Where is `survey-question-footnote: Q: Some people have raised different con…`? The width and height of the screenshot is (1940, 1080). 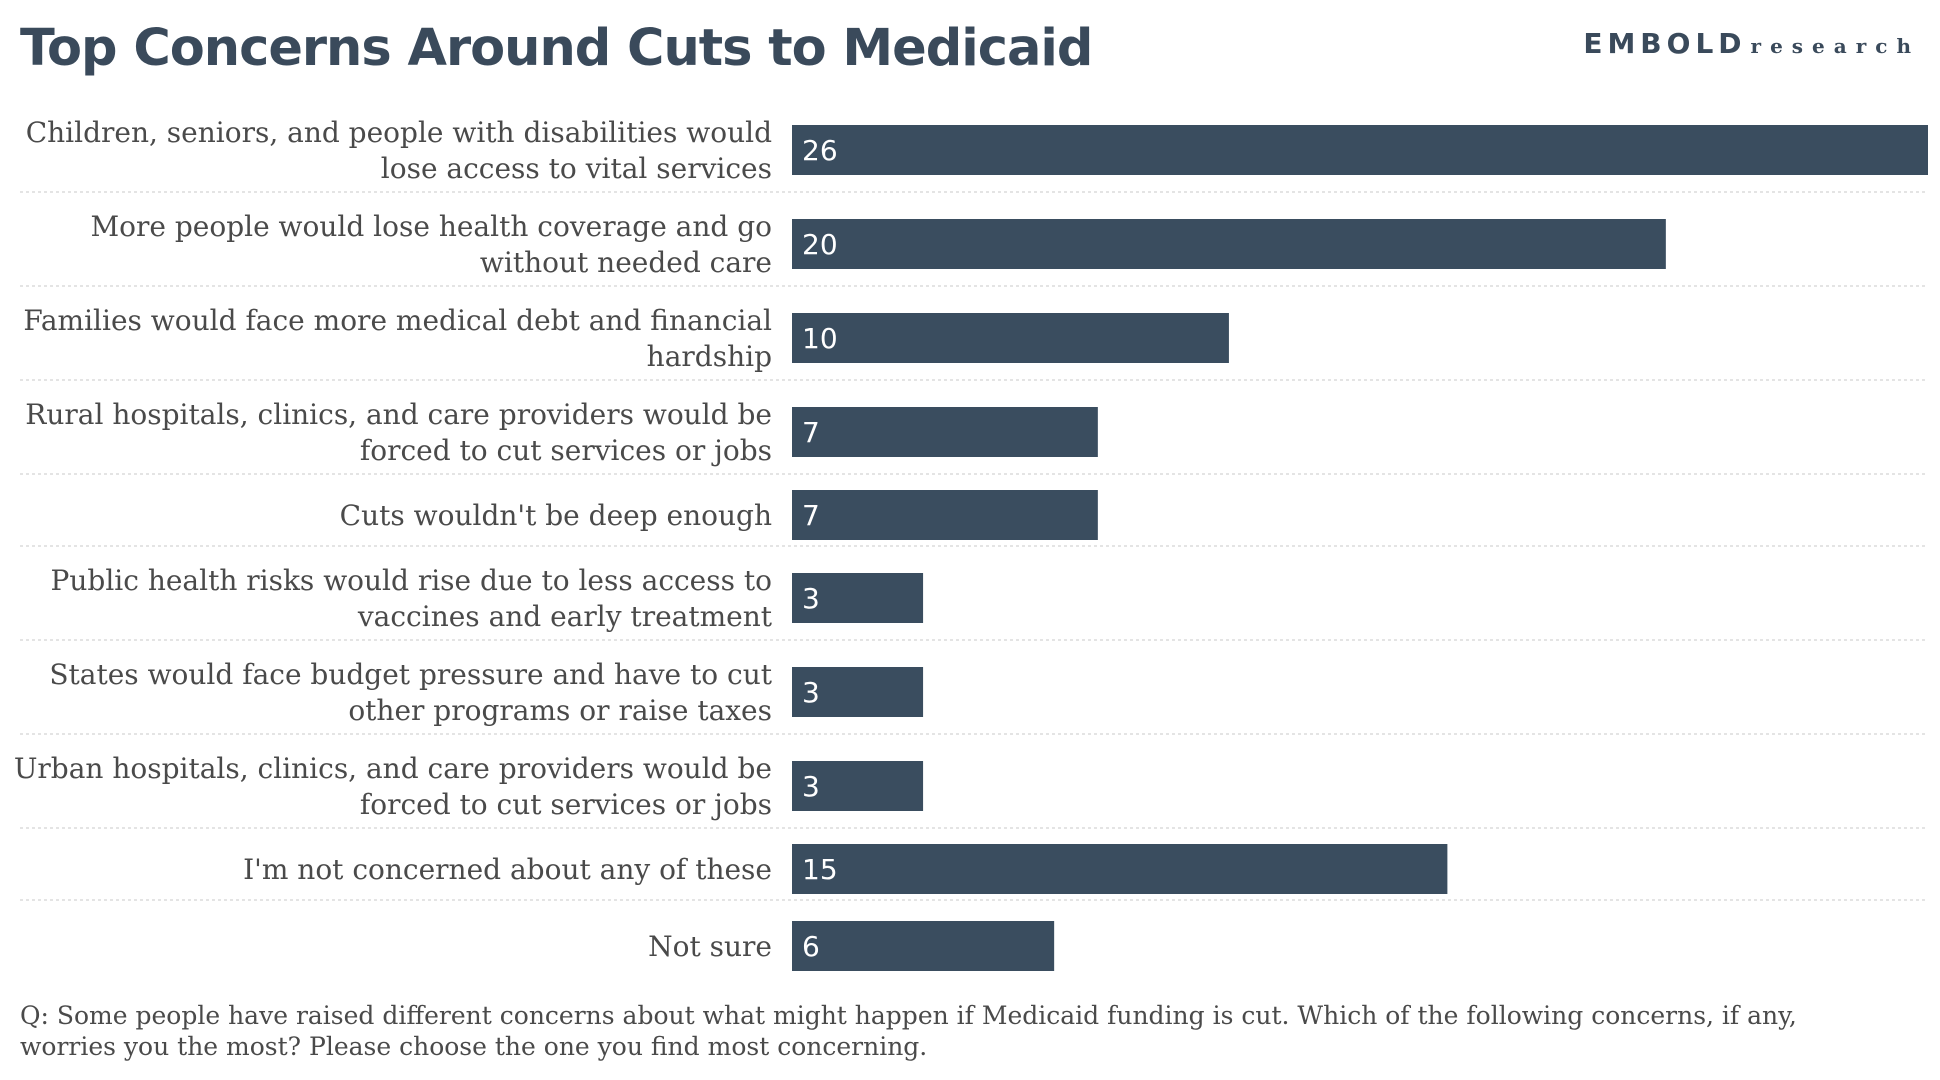 survey-question-footnote: Q: Some people have raised different con… is located at coordinates (908, 1031).